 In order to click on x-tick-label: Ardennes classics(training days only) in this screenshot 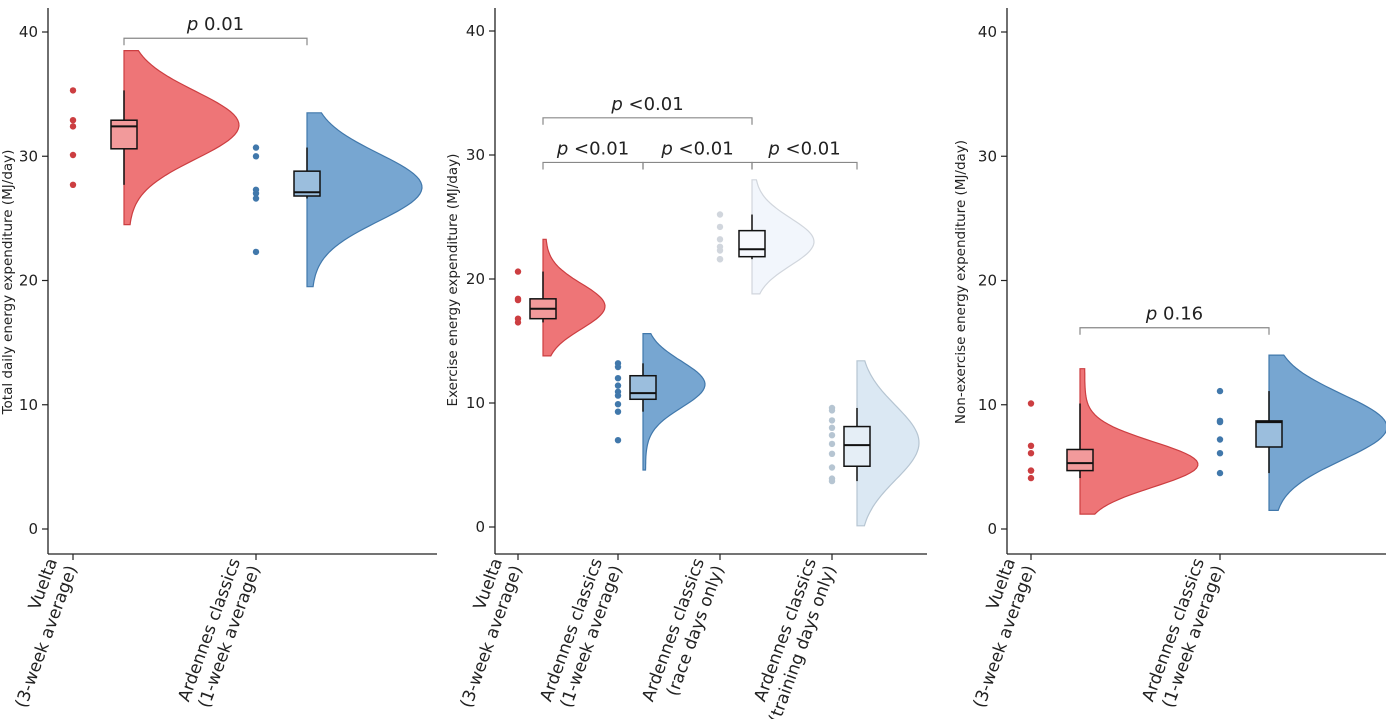, I will do `click(792, 637)`.